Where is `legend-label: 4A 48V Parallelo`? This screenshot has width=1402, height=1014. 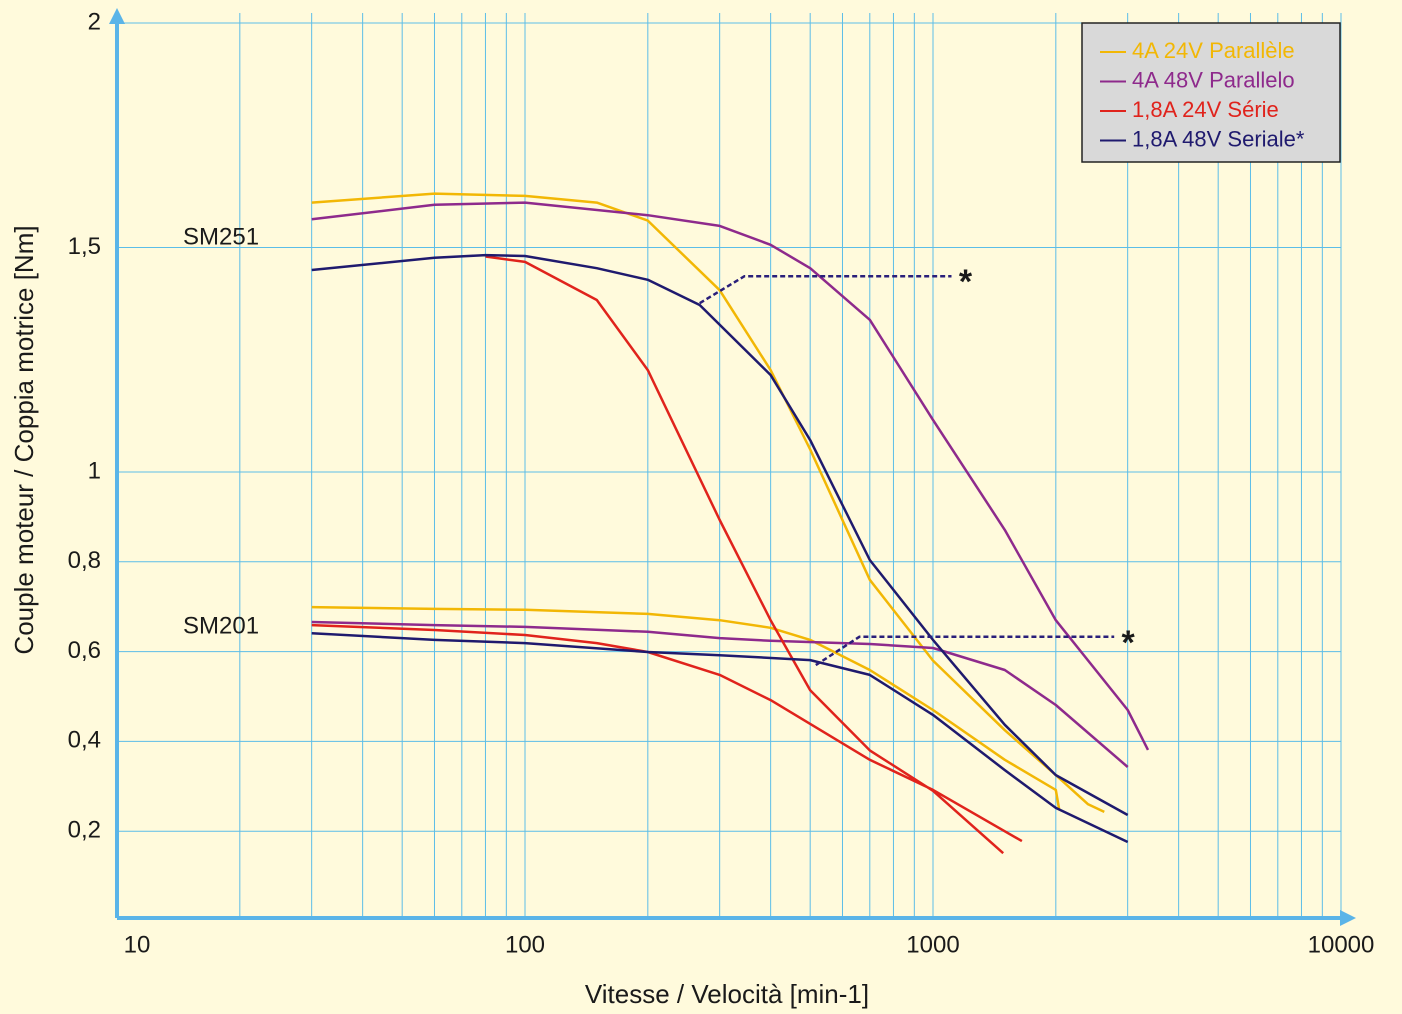
legend-label: 4A 48V Parallelo is located at coordinates (1213, 79).